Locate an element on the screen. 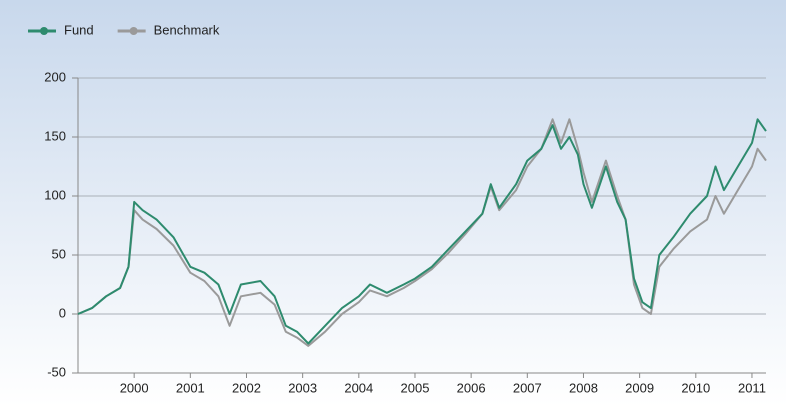 This screenshot has width=786, height=406. legend-label: Benchmark is located at coordinates (187, 29).